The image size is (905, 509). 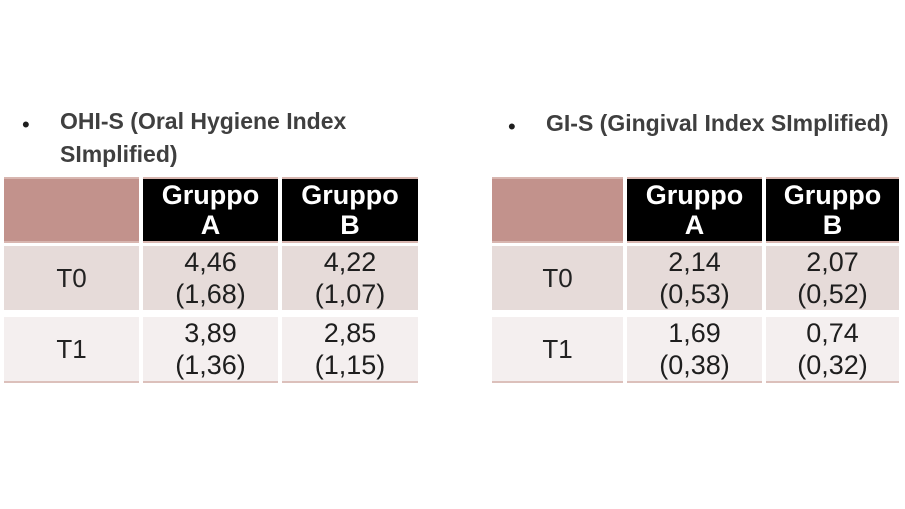 I want to click on table-row: T0 4,46 (1,68) 4,22 (1,07), so click(x=211, y=280).